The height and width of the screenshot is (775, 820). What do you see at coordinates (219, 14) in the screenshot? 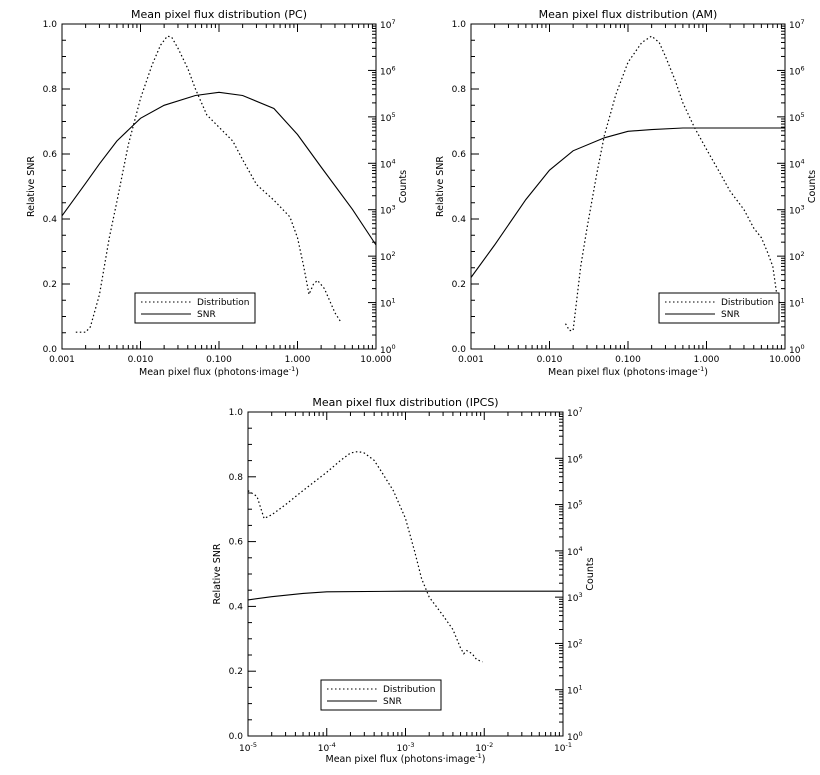
I see `chart-title: Mean pixel flux distribution (PC)` at bounding box center [219, 14].